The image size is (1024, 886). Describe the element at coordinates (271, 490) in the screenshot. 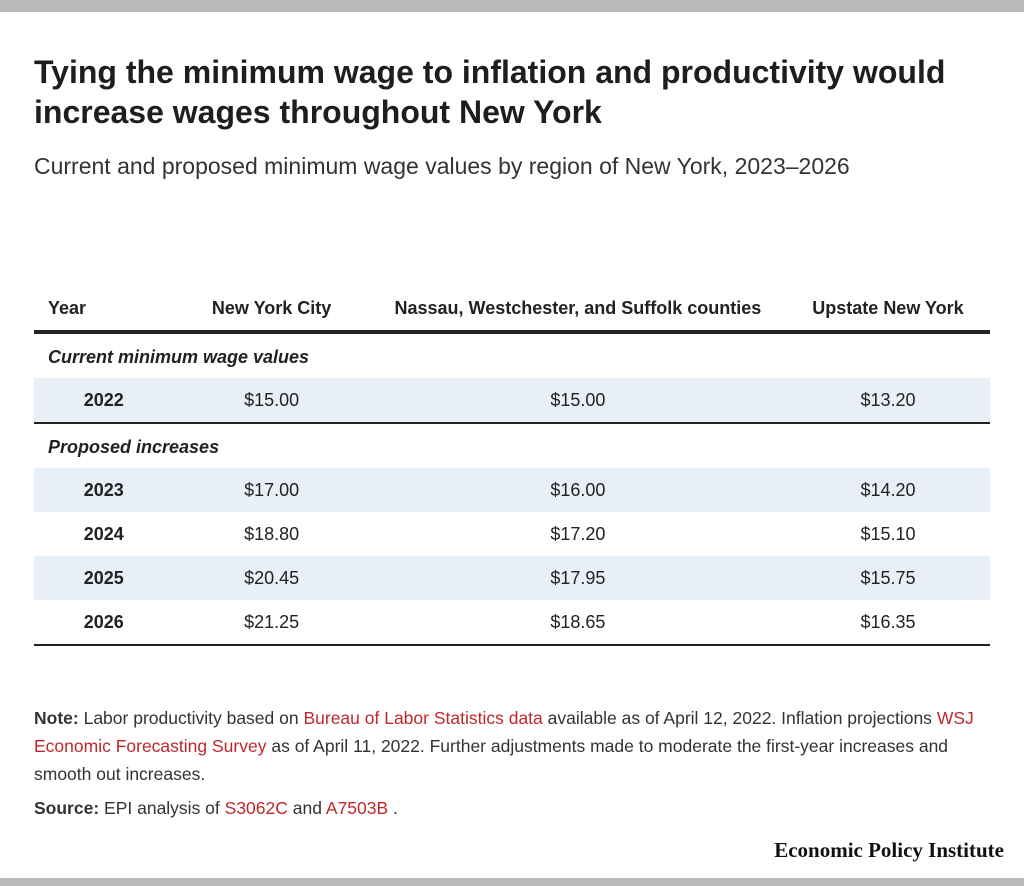

I see `value-cell: $17.00` at that location.